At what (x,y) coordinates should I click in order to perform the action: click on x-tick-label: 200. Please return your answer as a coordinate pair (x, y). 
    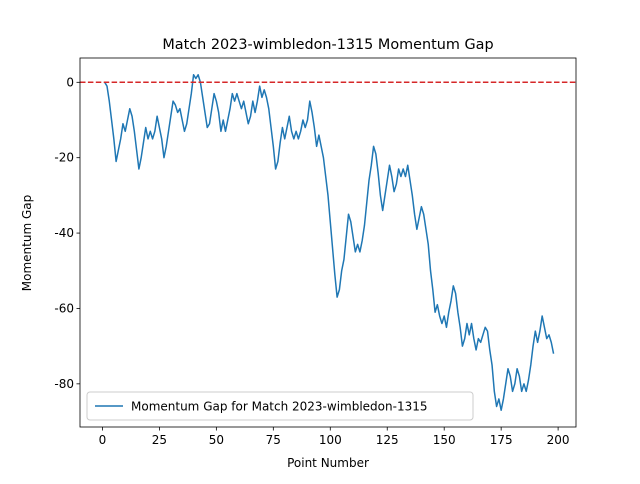
    Looking at the image, I should click on (558, 440).